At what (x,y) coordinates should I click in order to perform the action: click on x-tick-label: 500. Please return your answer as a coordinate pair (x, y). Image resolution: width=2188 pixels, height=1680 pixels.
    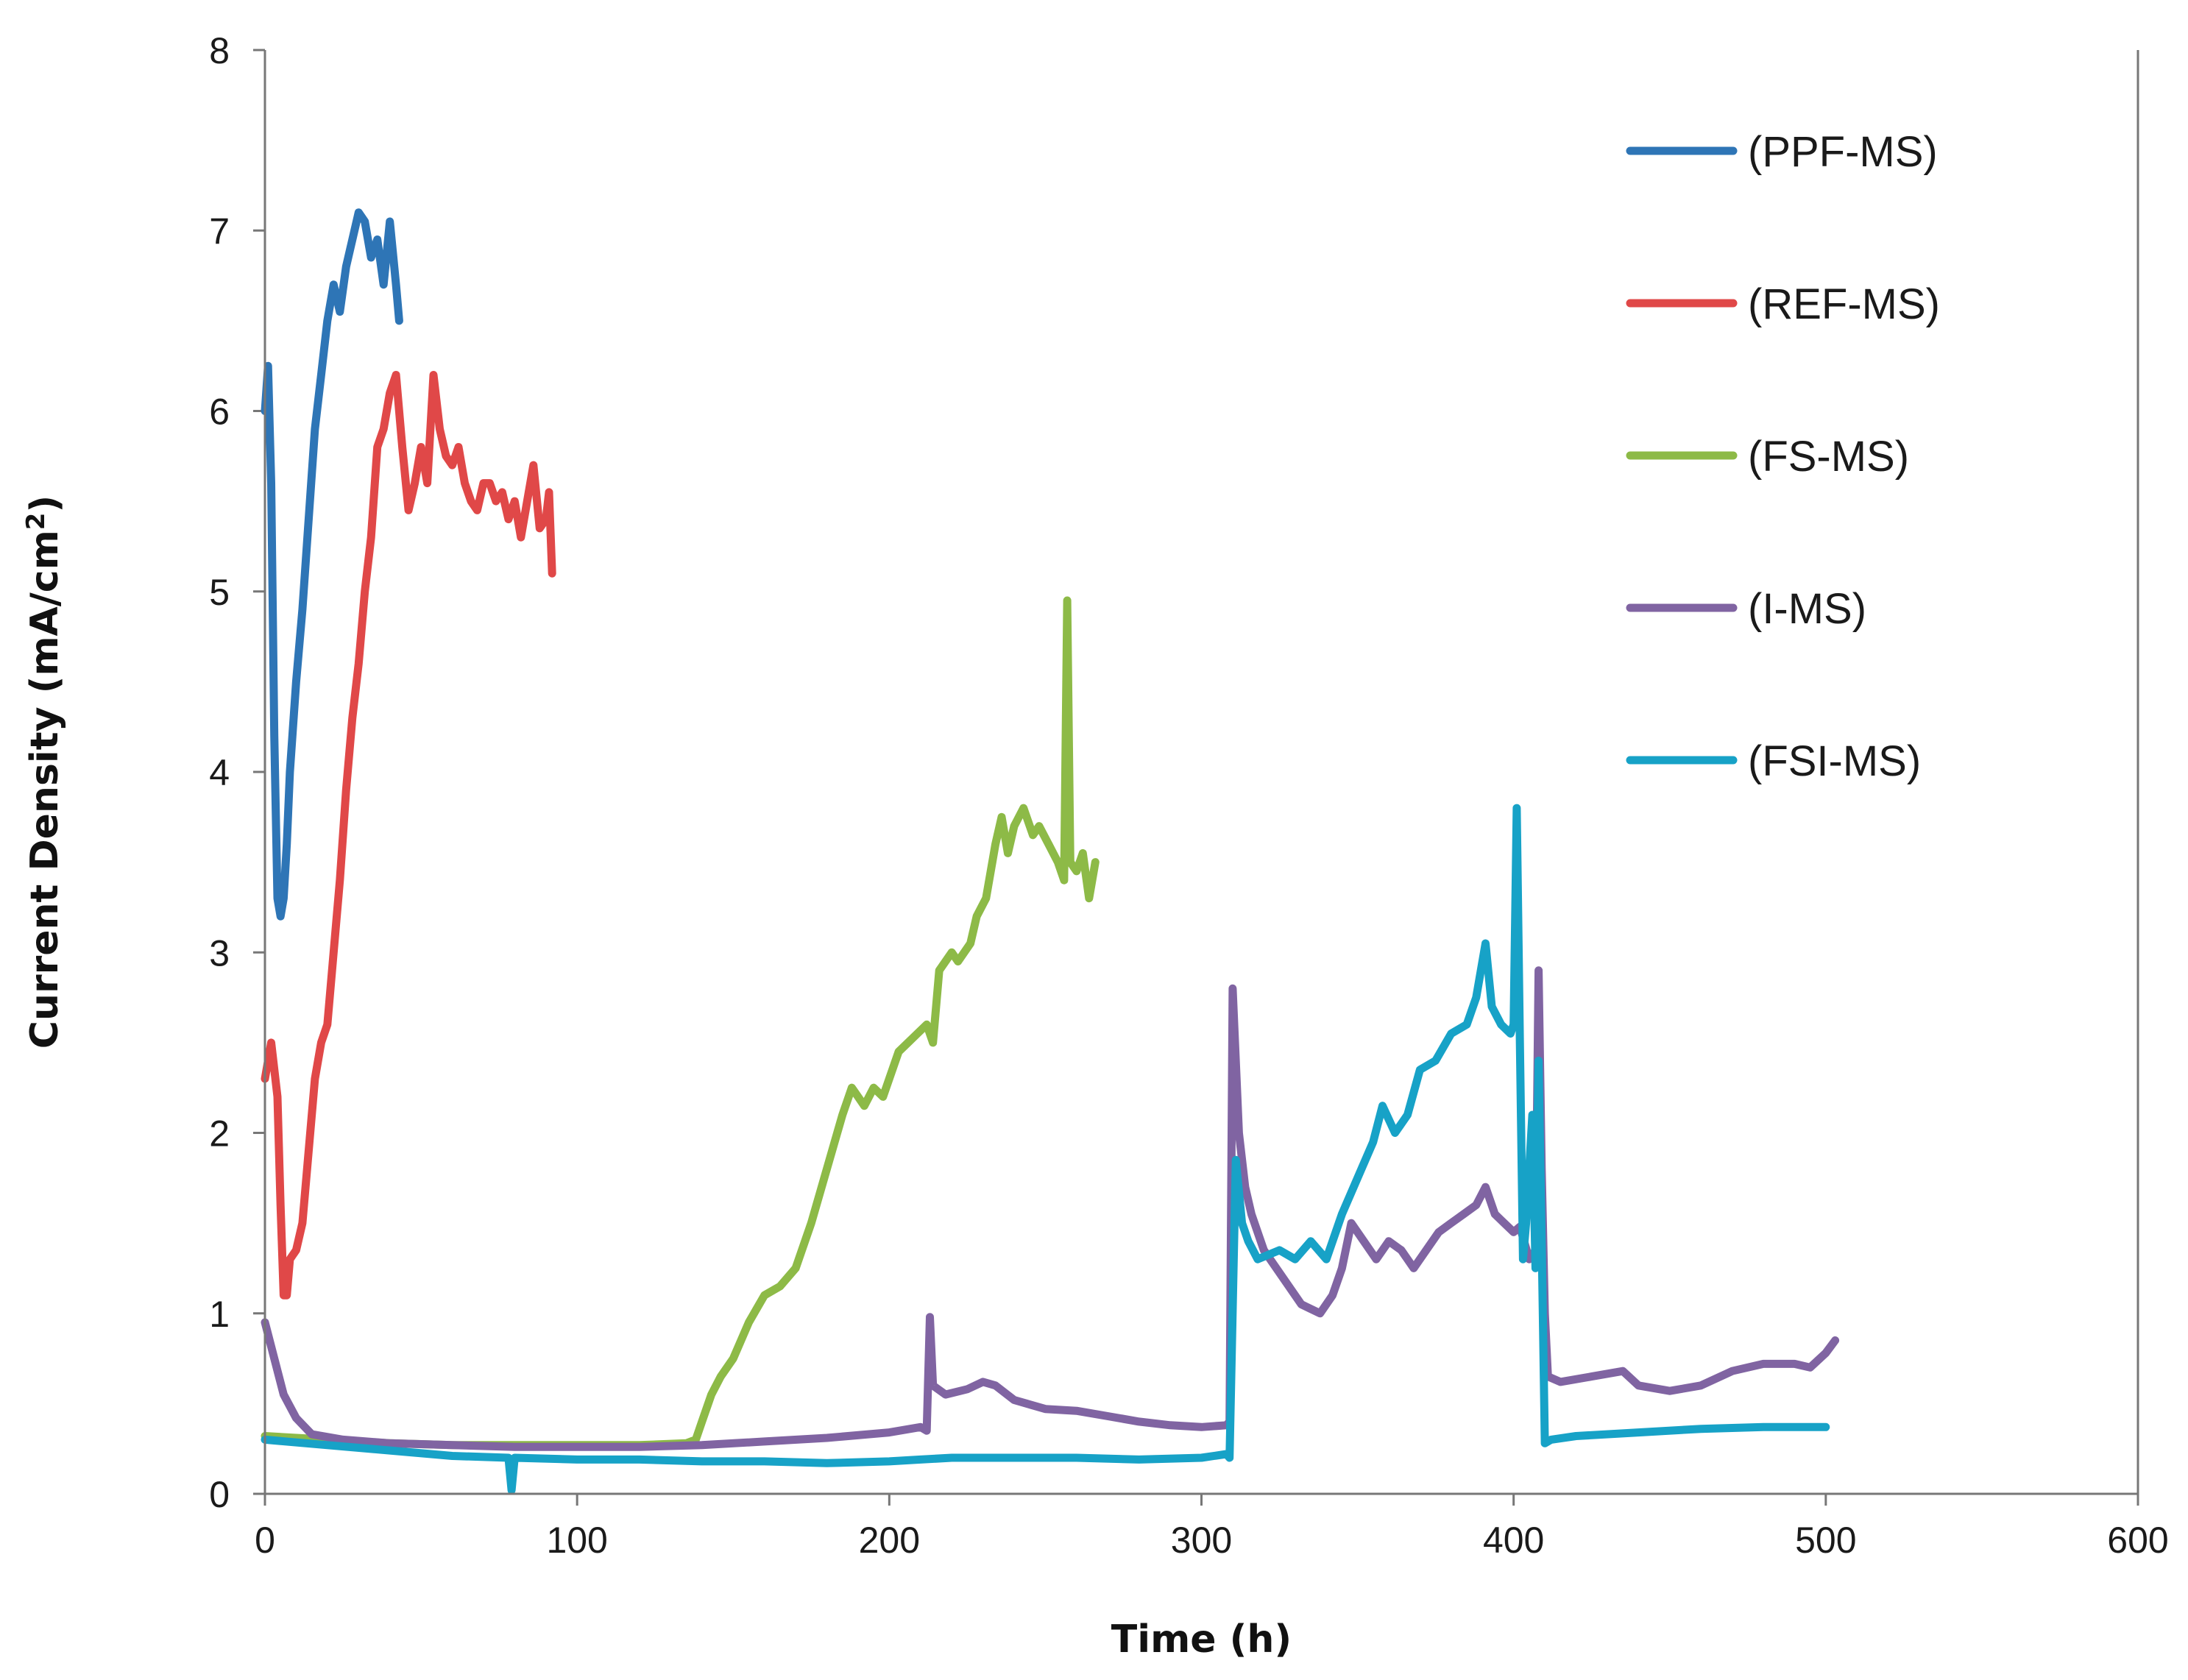
    Looking at the image, I should click on (1825, 1540).